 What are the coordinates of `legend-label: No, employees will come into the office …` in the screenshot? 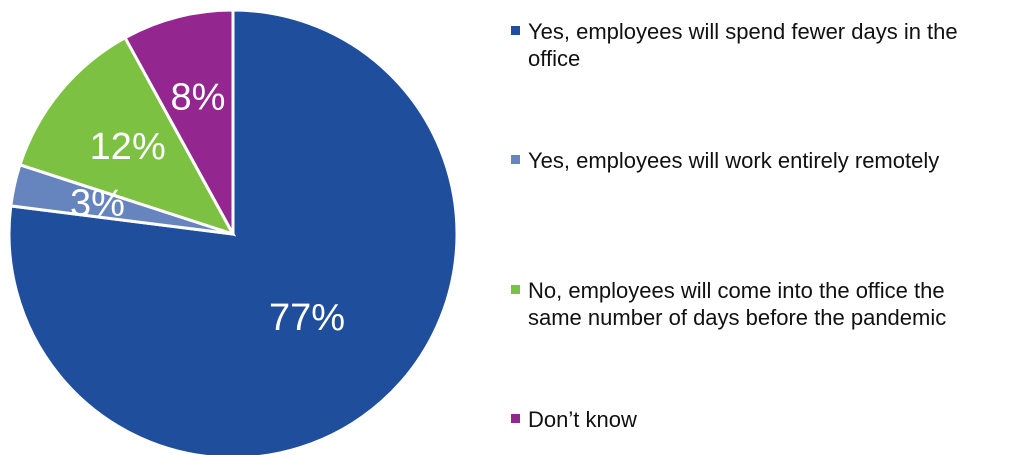 It's located at (737, 304).